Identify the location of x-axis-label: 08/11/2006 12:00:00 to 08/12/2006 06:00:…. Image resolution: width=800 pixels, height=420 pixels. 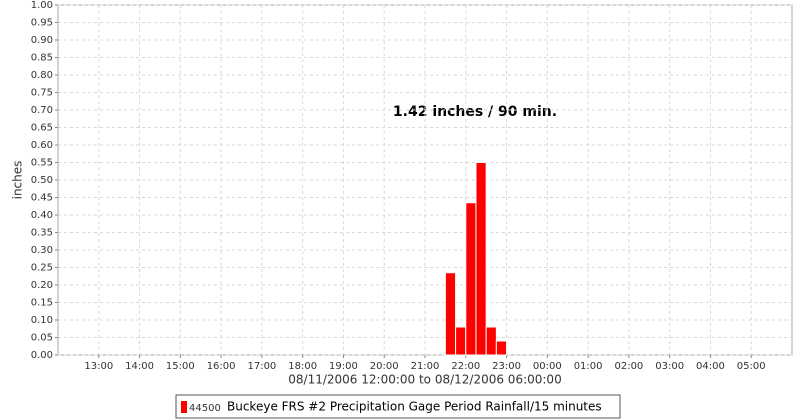
(424, 380).